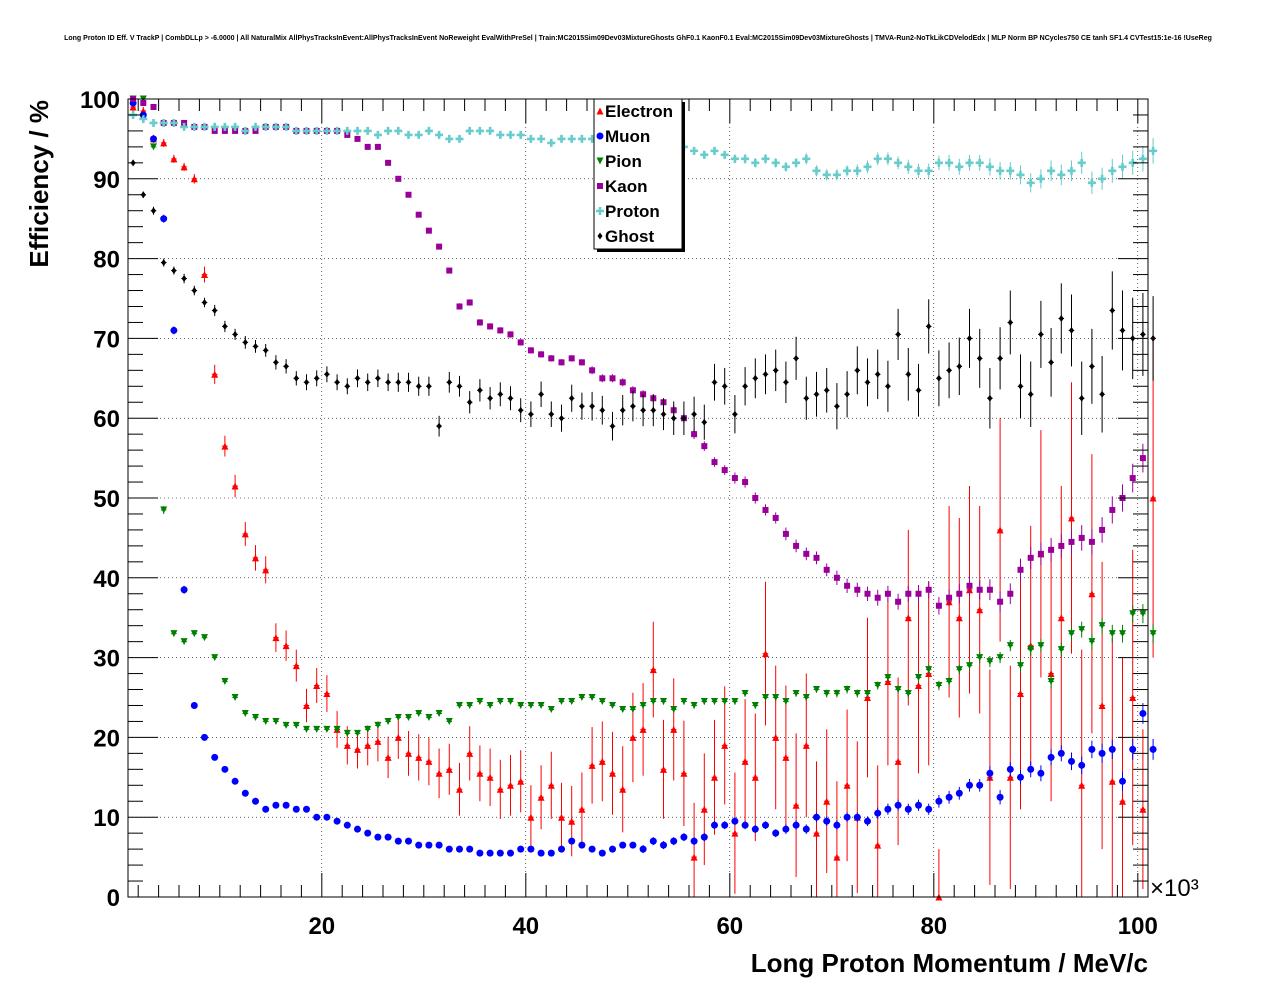 The image size is (1276, 996). What do you see at coordinates (600, 136) in the screenshot?
I see `legend-marker-muon` at bounding box center [600, 136].